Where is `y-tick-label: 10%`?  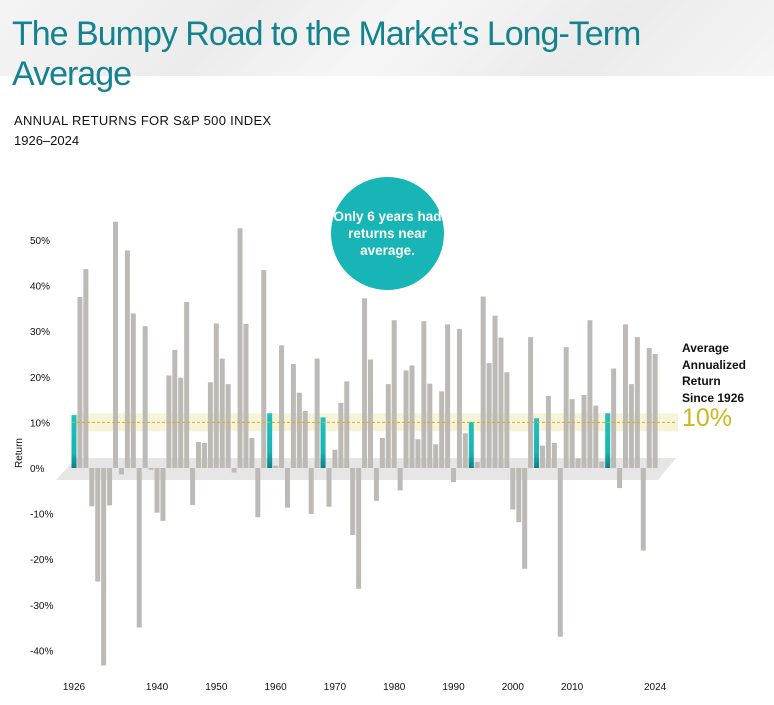
y-tick-label: 10% is located at coordinates (40, 423).